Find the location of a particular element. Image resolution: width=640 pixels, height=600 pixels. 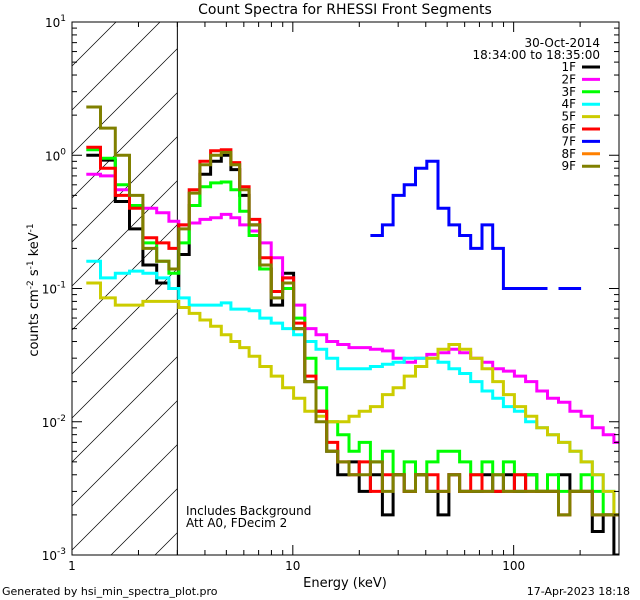

footer-date: 17-Apr-2023 18:18 is located at coordinates (578, 591).